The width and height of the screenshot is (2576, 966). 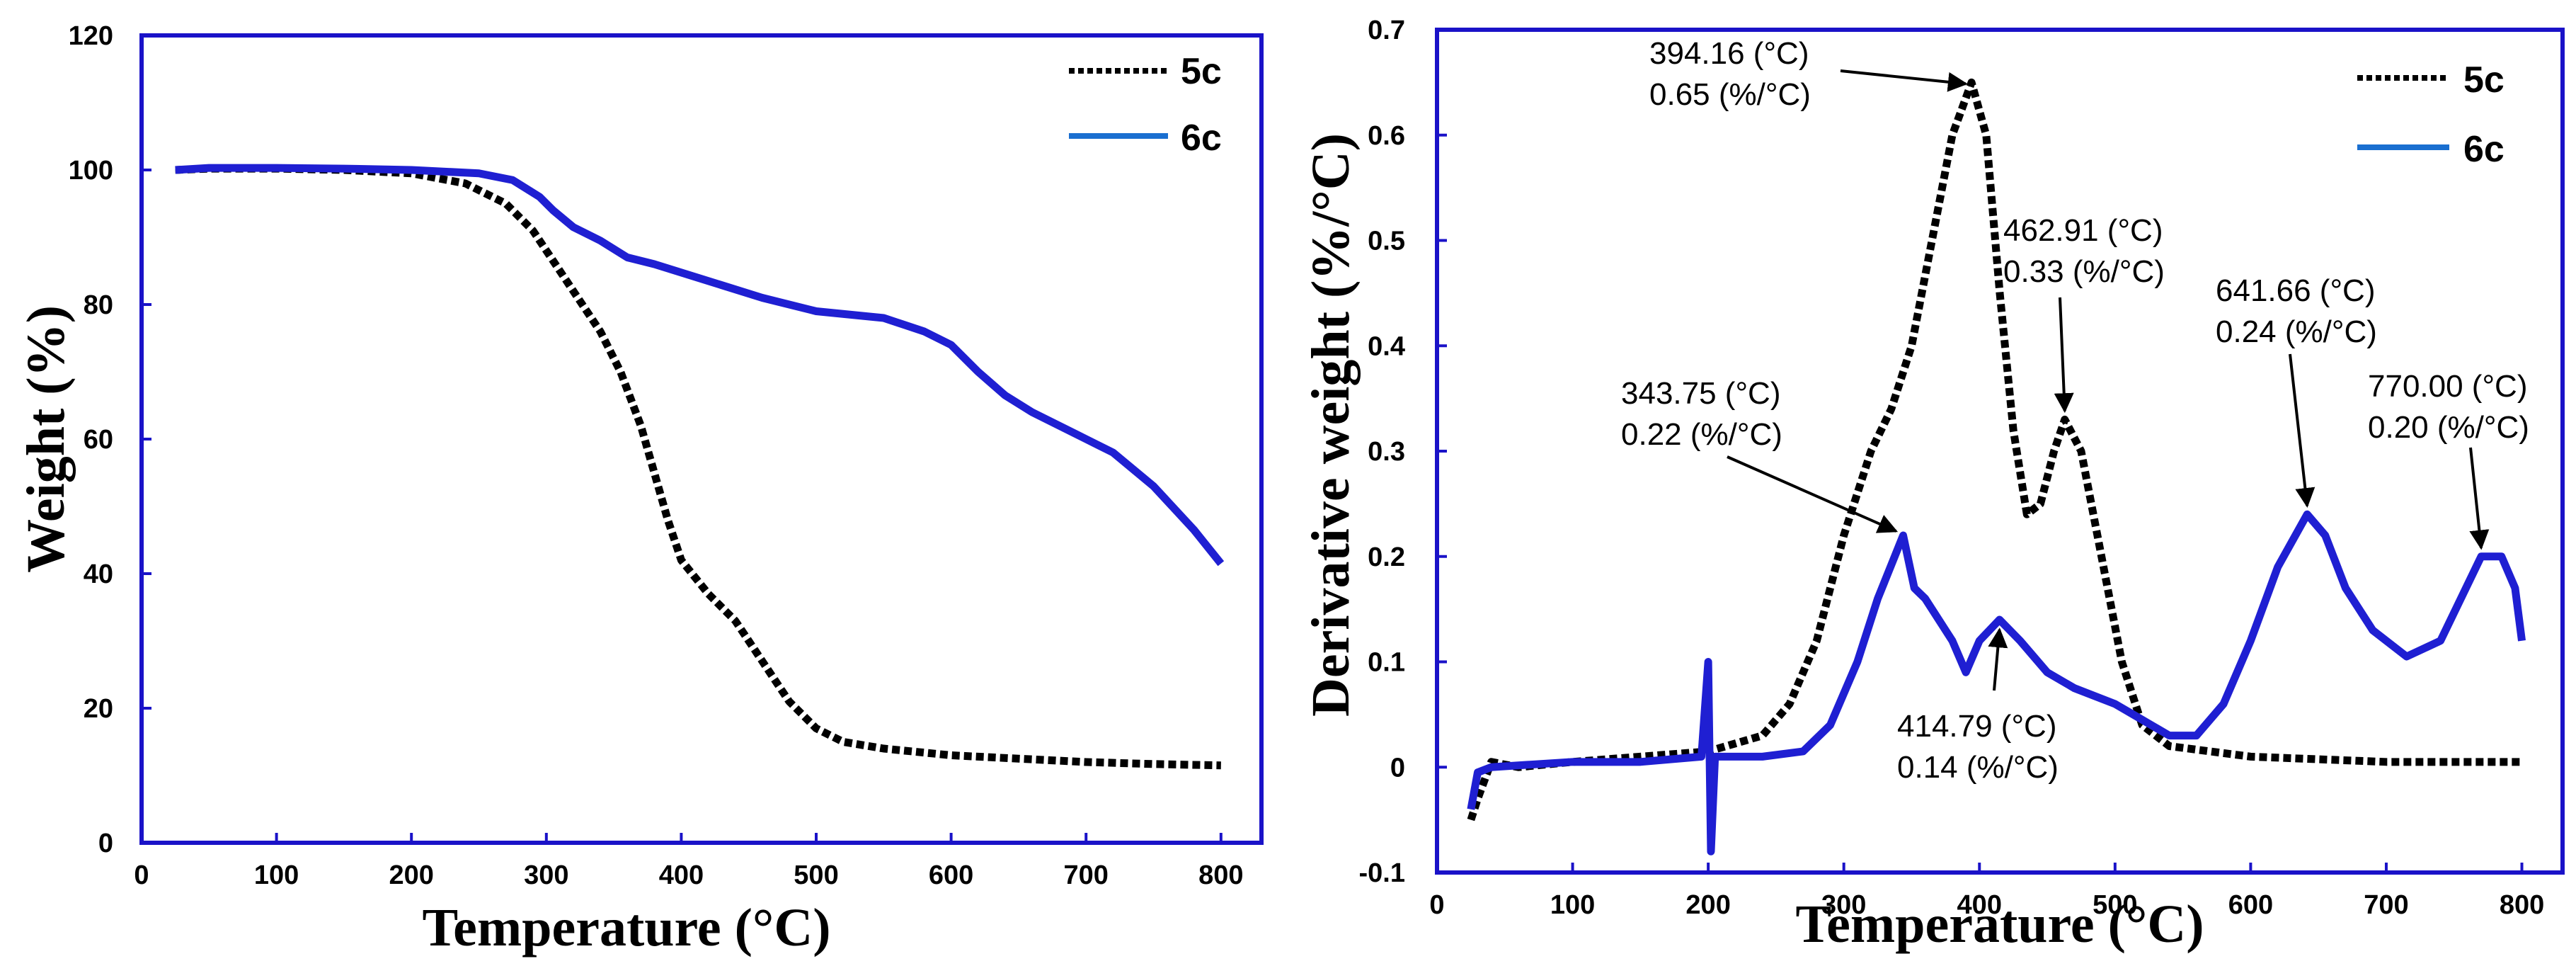 What do you see at coordinates (1386, 241) in the screenshot?
I see `derivative-y-tick-label: 0.5` at bounding box center [1386, 241].